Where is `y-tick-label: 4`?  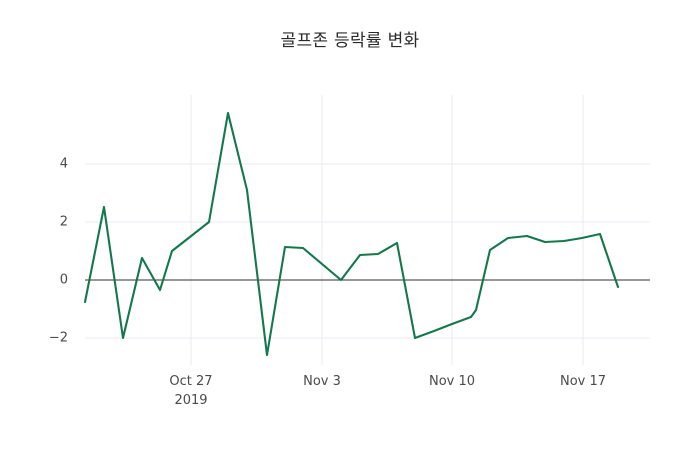 y-tick-label: 4 is located at coordinates (63, 164).